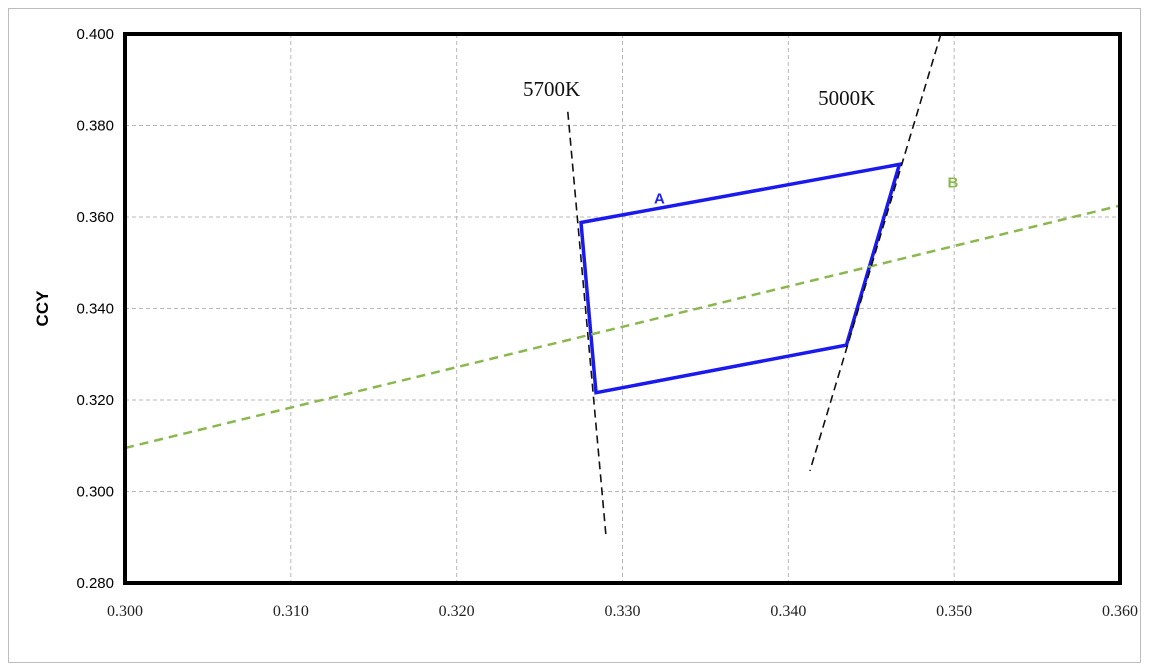 The width and height of the screenshot is (1149, 671). What do you see at coordinates (95, 217) in the screenshot?
I see `y-tick-label: 0.360` at bounding box center [95, 217].